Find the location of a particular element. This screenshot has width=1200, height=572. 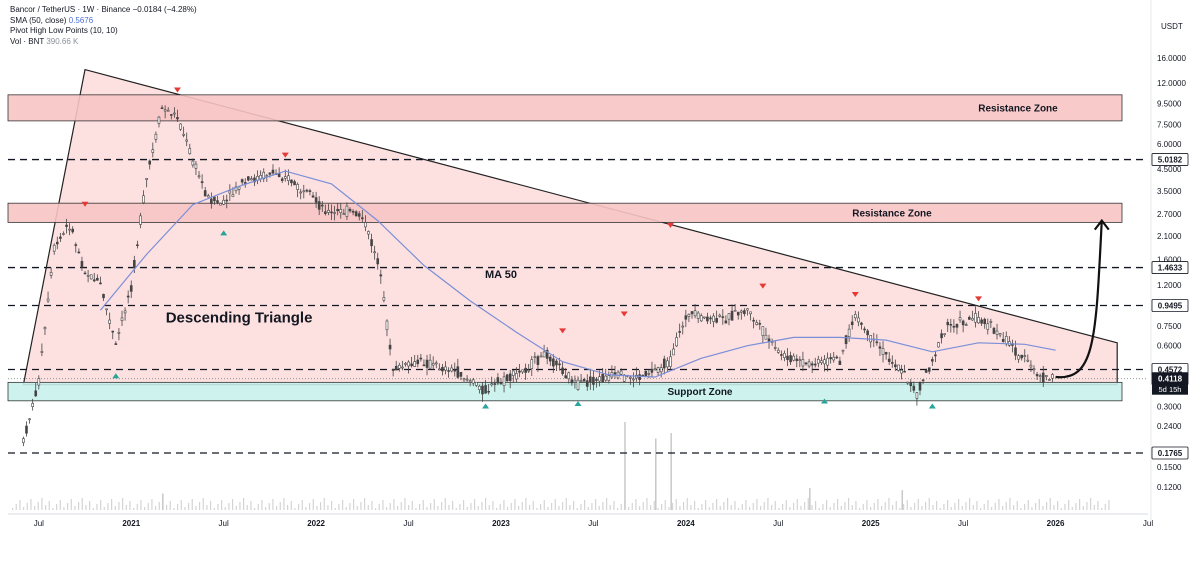

x-tick-label-12: Jul is located at coordinates (1148, 523).